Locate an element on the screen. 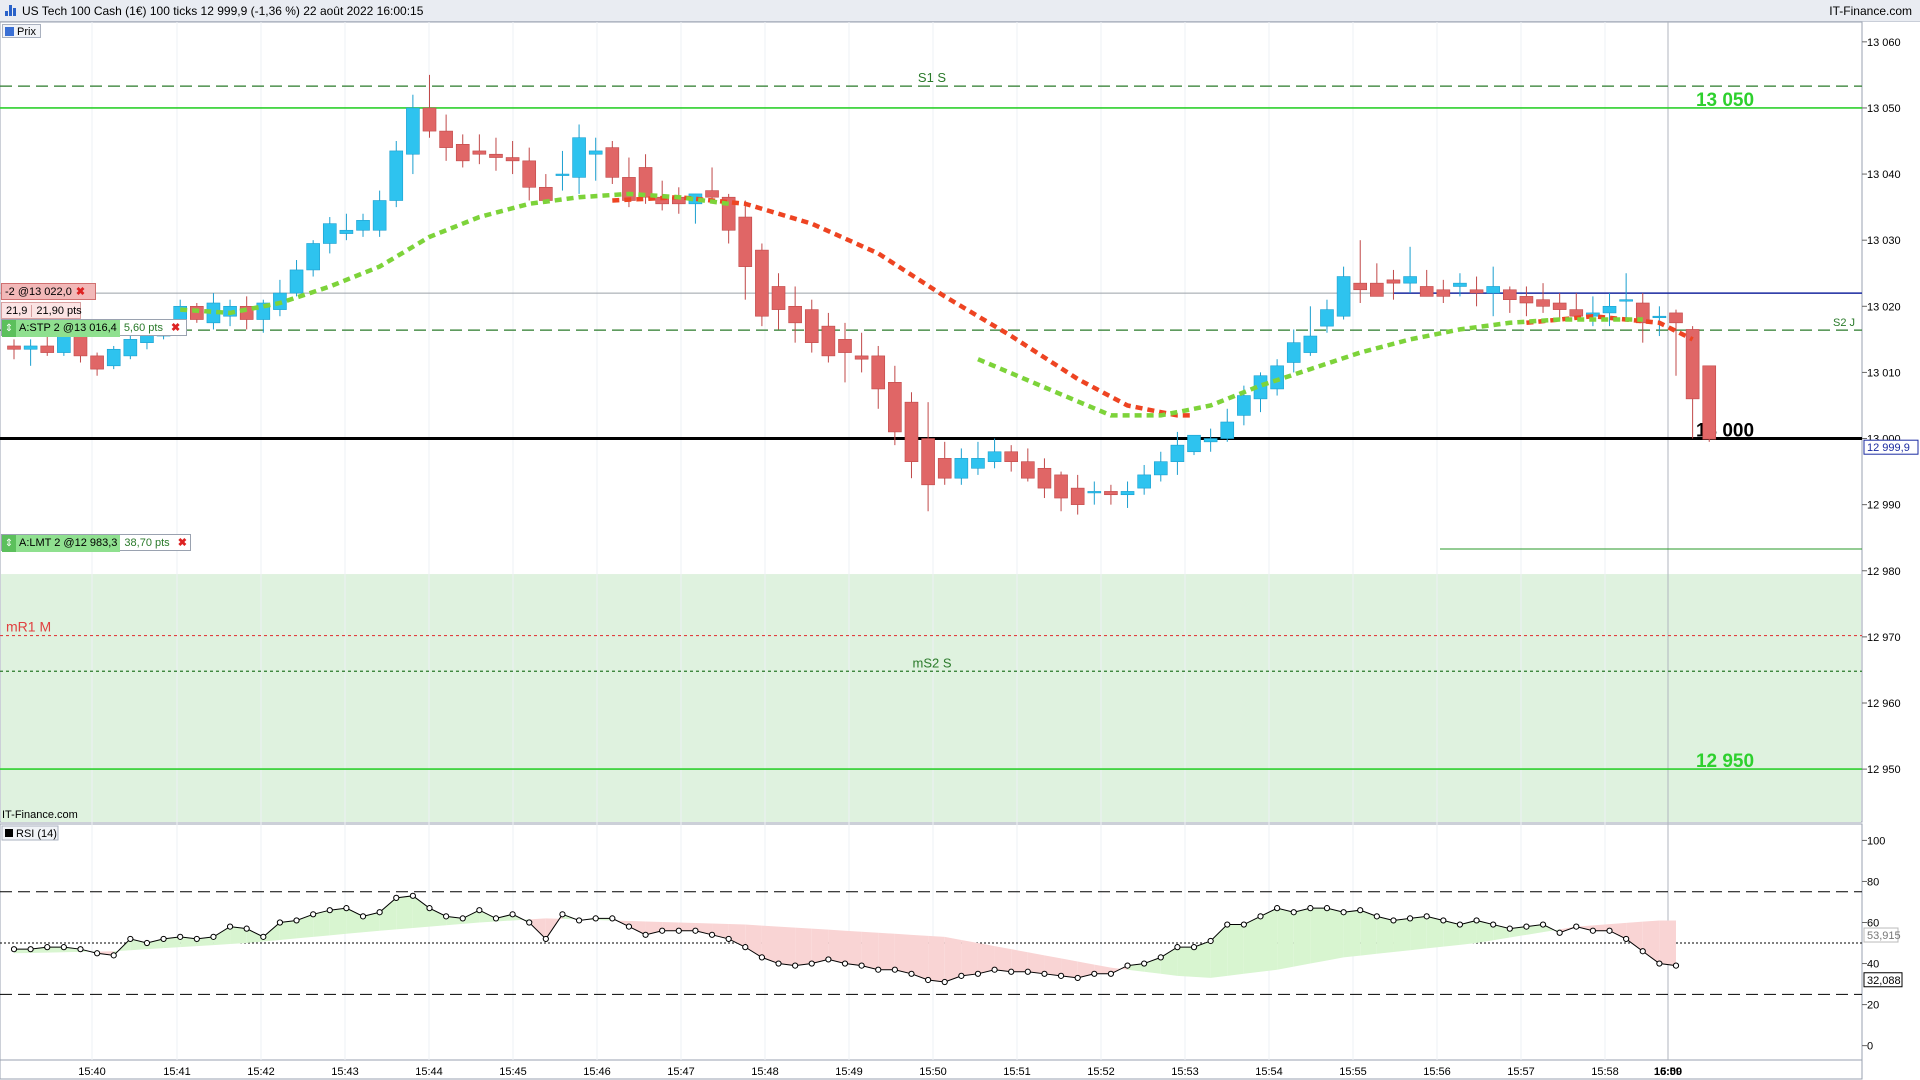  short-position-ticket: -2 @13 022,0 ✖ is located at coordinates (48, 291).